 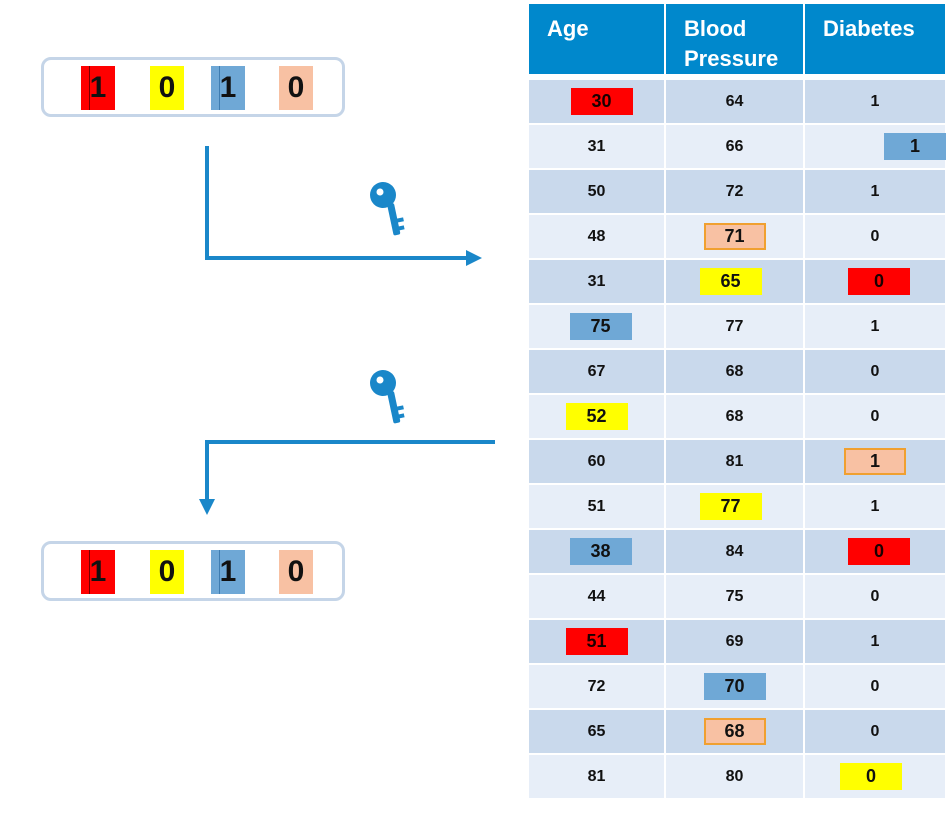 What do you see at coordinates (350, 470) in the screenshot?
I see `decode-arrow` at bounding box center [350, 470].